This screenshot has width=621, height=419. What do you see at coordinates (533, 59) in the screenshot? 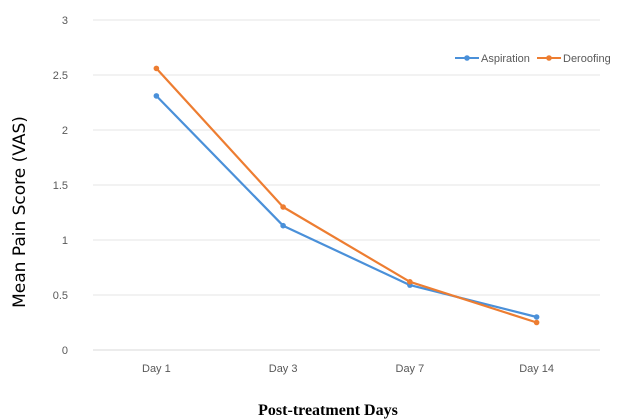
I see `legend: Aspiration Deroofing` at bounding box center [533, 59].